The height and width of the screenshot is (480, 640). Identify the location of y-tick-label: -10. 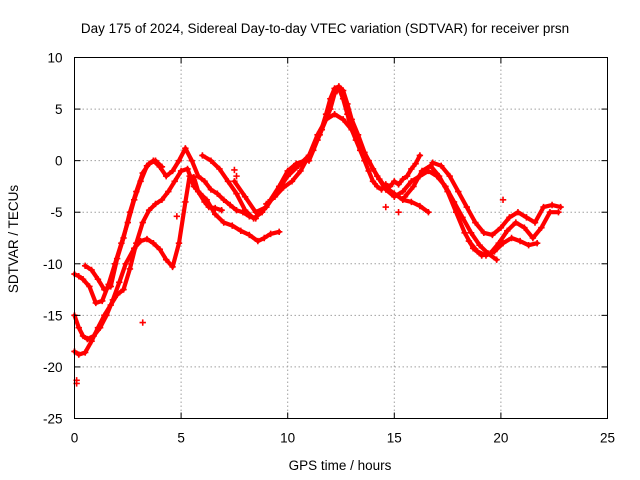
(53, 264).